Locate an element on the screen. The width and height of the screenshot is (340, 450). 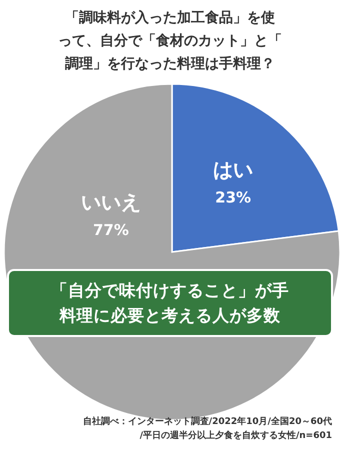
data-label: 23% is located at coordinates (233, 197).